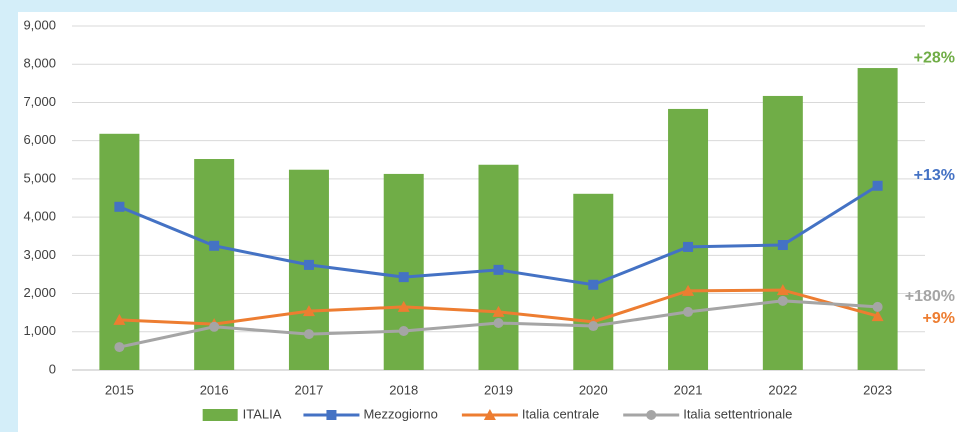  Describe the element at coordinates (498, 389) in the screenshot. I see `x-tick-label: 2019` at that location.